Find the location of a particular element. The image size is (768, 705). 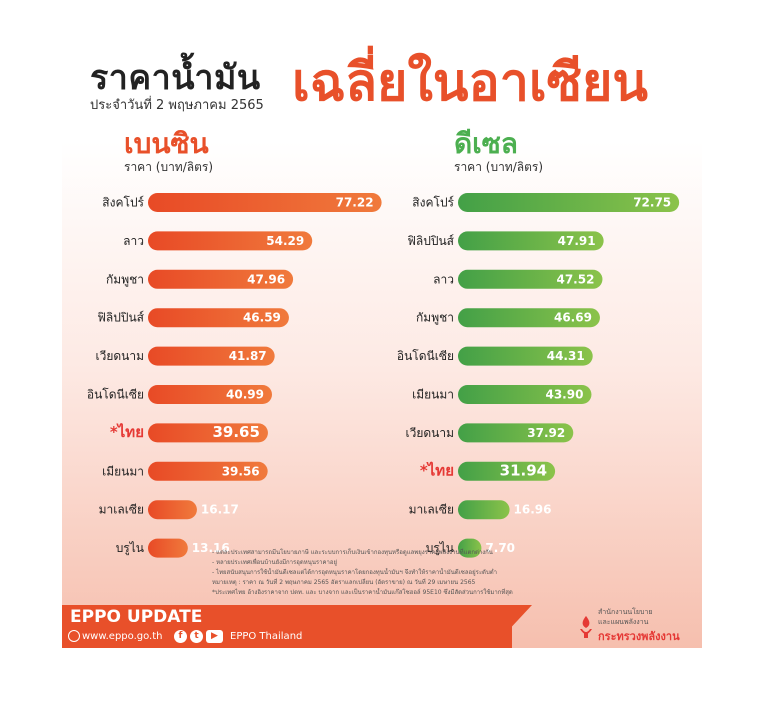

footer-title: EPPO UPDATE is located at coordinates (136, 617).